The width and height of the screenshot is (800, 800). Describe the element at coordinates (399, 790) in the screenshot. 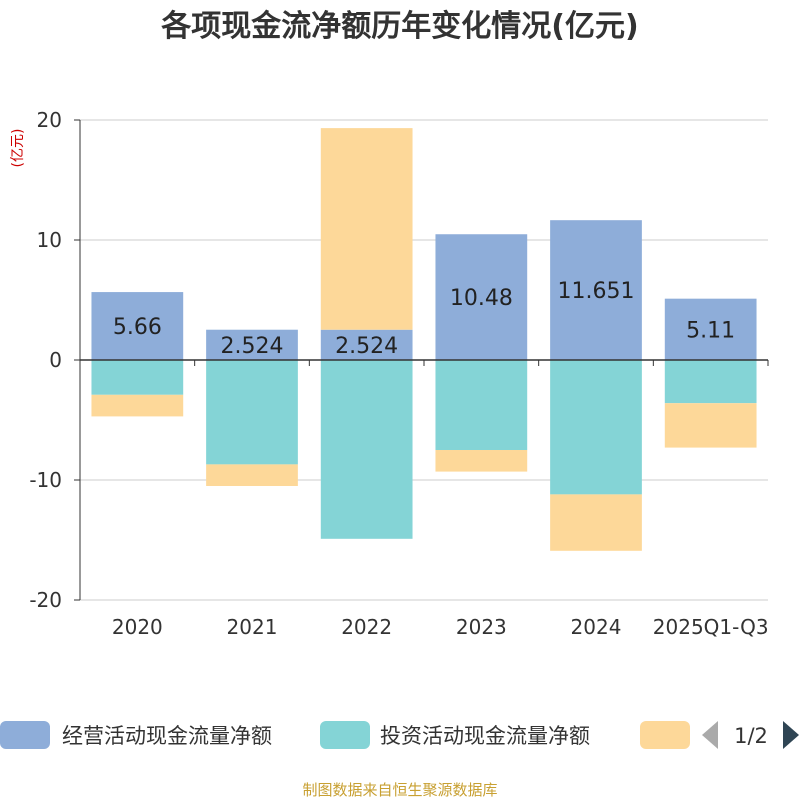

I see `source-note: 制图数据来自恒生聚源数据库` at that location.